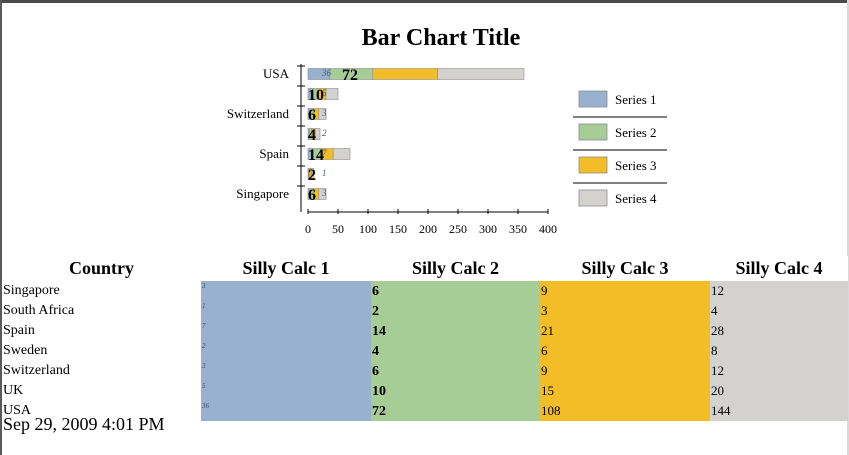  Describe the element at coordinates (425, 371) in the screenshot. I see `table-row: Switzerland 3 6 9 12` at that location.